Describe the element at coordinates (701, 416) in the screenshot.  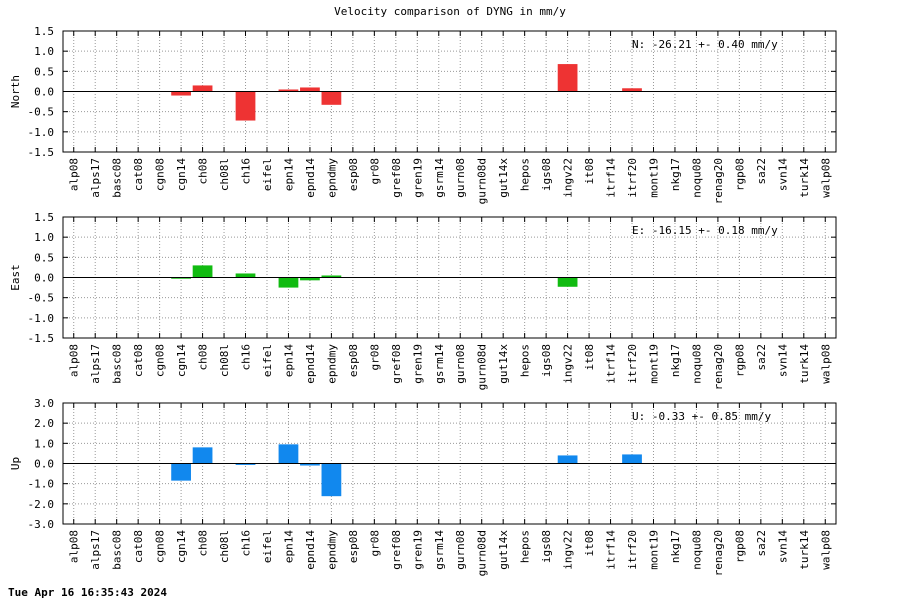
I see `stat-annotation: U: -0.33 +- 0.85 mm/y` at that location.